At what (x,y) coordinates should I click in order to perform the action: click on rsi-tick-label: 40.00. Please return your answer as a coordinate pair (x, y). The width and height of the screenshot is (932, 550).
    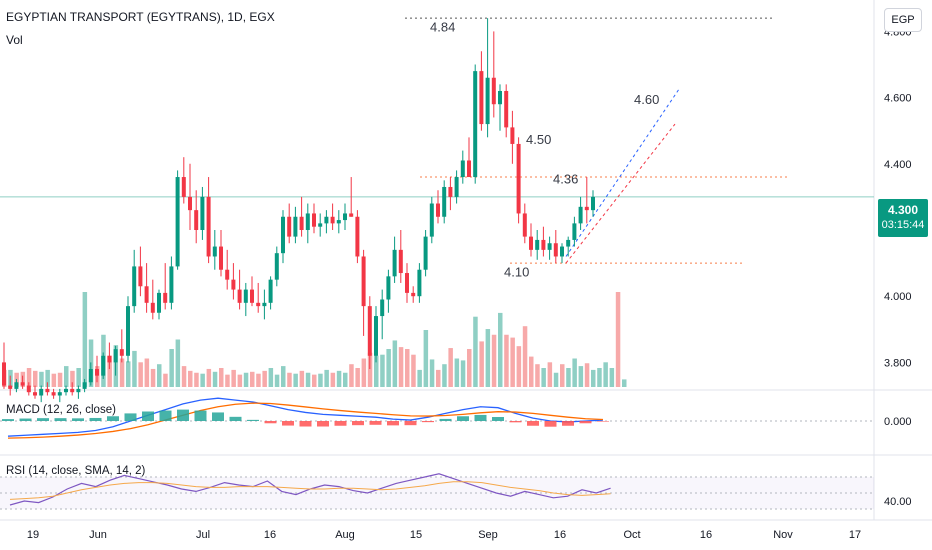
    Looking at the image, I should click on (898, 502).